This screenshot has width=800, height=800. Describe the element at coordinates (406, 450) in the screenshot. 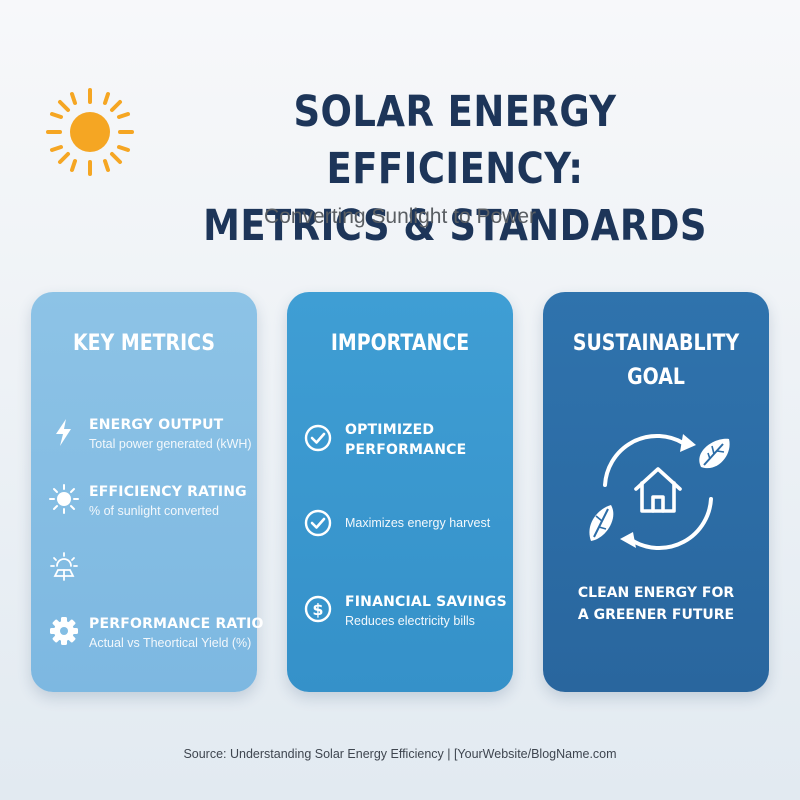

I see `importance-title-line2: PERFORMANCE` at that location.